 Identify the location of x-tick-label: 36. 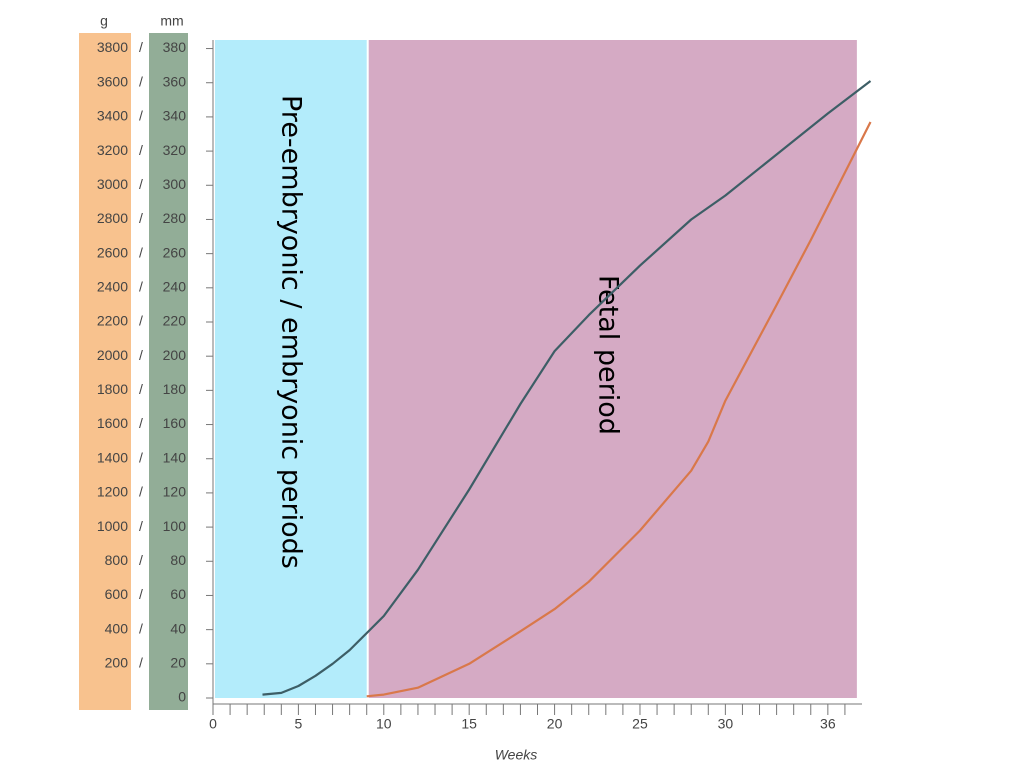
(828, 724).